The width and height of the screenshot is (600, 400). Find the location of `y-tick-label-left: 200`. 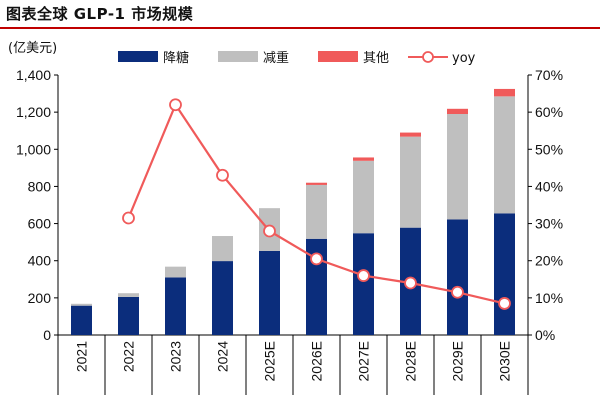

y-tick-label-left: 200 is located at coordinates (40, 298).